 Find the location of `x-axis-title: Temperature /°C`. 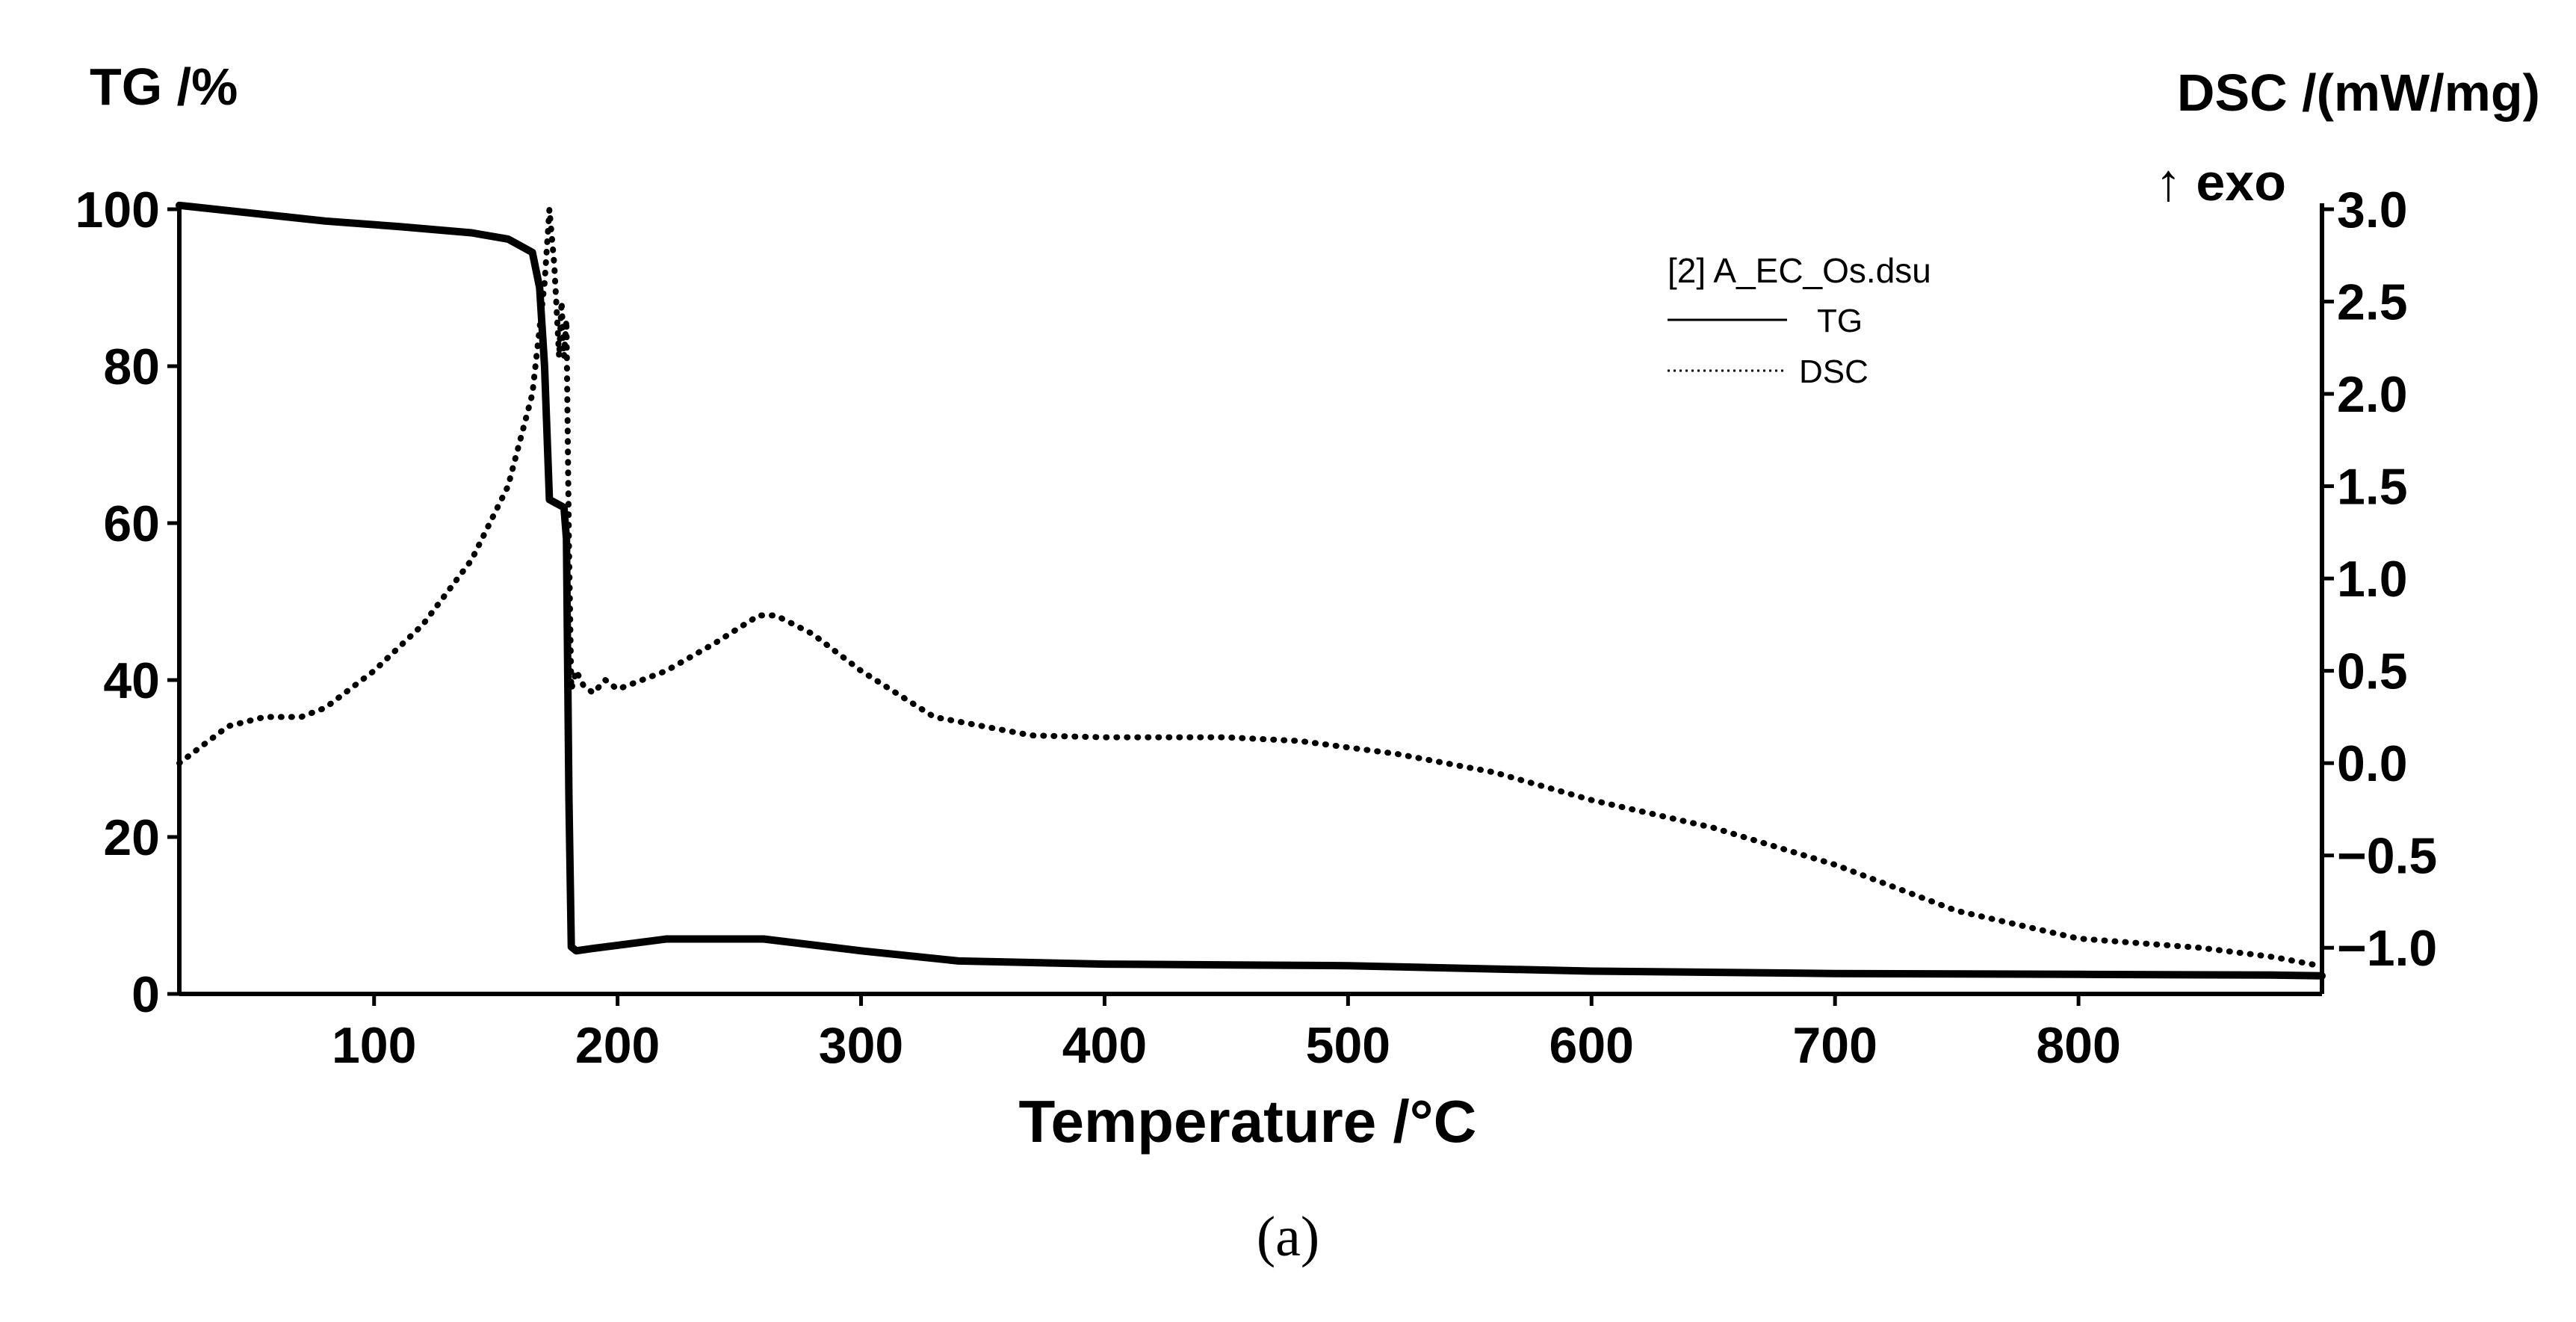

x-axis-title: Temperature /°C is located at coordinates (1248, 1121).